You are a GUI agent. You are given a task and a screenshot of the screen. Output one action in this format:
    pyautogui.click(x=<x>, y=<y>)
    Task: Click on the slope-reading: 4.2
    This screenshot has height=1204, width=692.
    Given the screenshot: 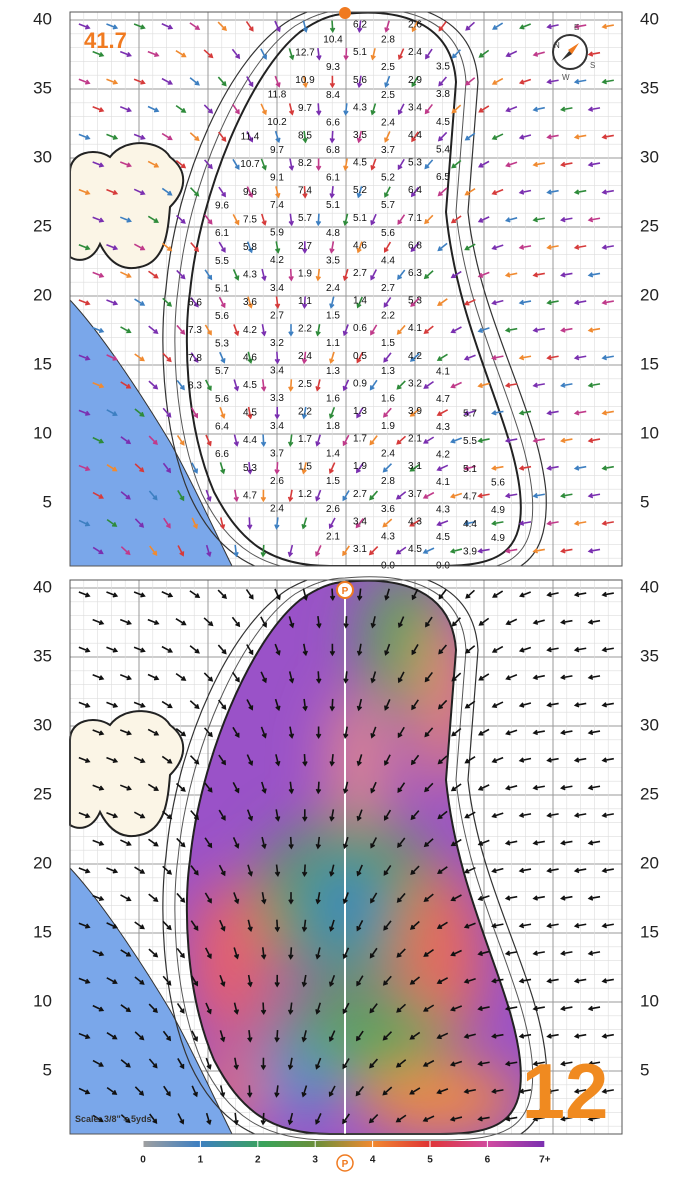 What is the action you would take?
    pyautogui.click(x=443, y=454)
    